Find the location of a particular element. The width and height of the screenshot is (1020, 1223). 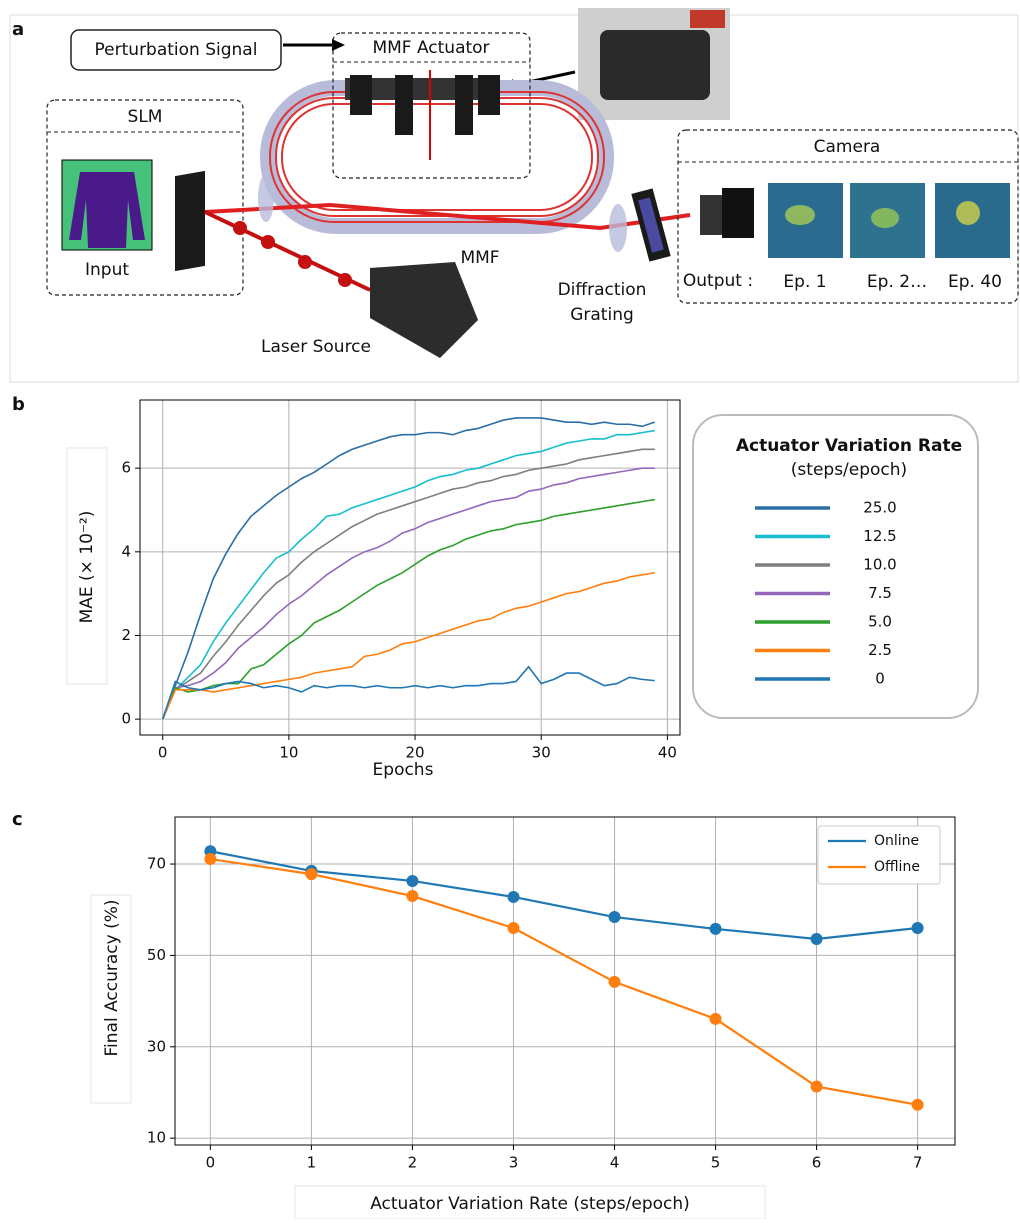

legend-subtitle: (steps/epoch) is located at coordinates (849, 470).